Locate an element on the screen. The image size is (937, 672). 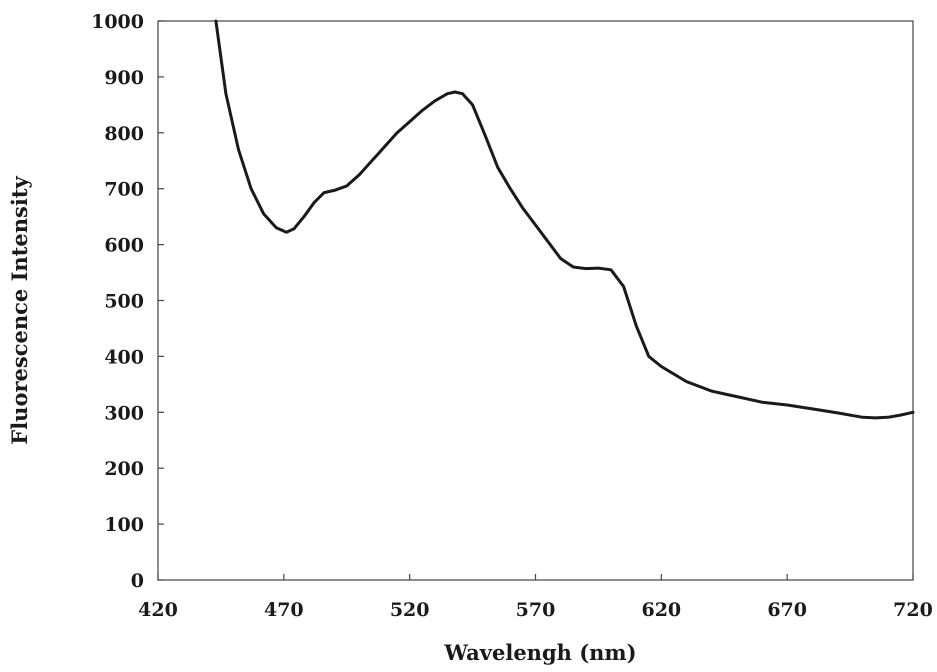
y-tick-label: 900 is located at coordinates (124, 78).